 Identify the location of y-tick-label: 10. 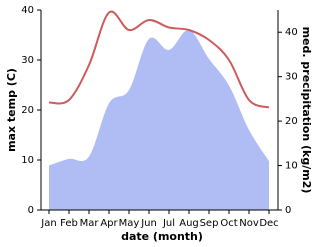
(27, 160).